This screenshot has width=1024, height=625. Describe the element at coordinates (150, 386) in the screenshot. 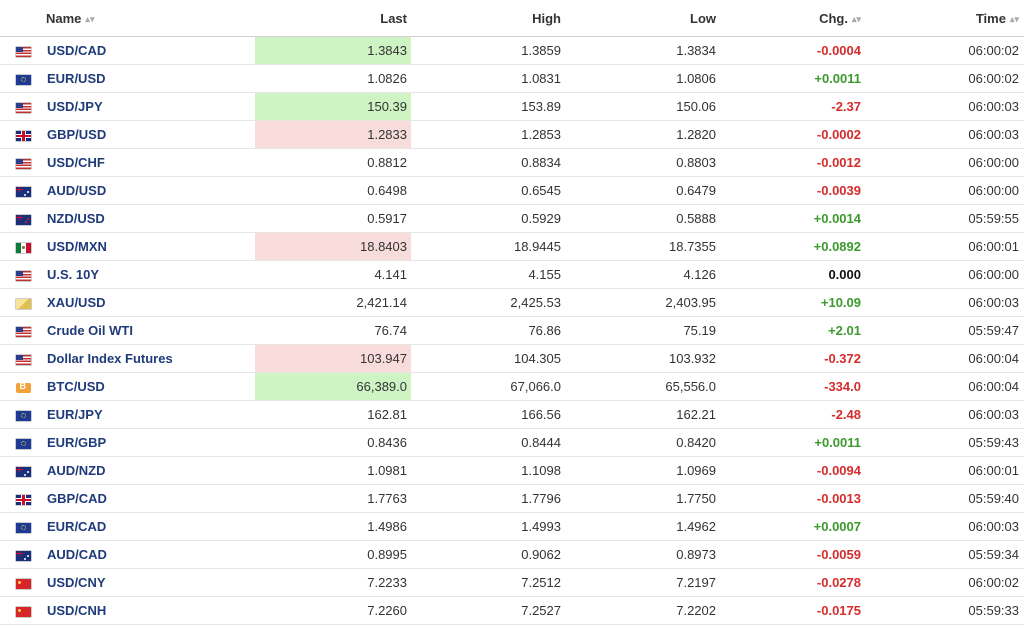

I see `instrument-name-link: BTC/USD` at that location.